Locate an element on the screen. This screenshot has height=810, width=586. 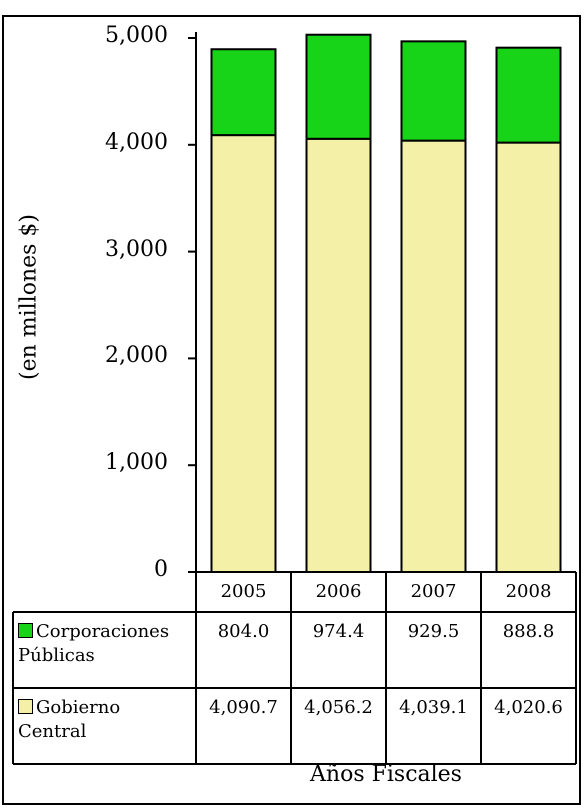
table-value: 4,020.6 is located at coordinates (528, 707).